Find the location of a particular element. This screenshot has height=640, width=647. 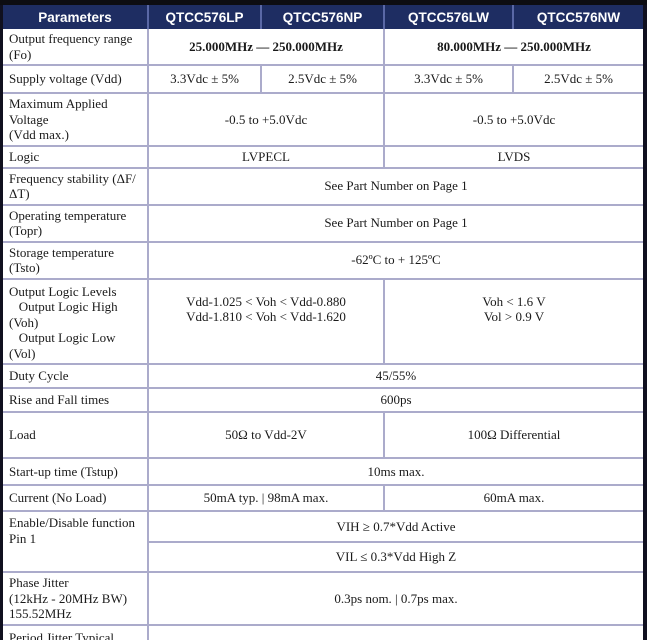

parameter-cell-frequency-stability: Frequency stability (ΔF/ΔT) is located at coordinates (76, 186).